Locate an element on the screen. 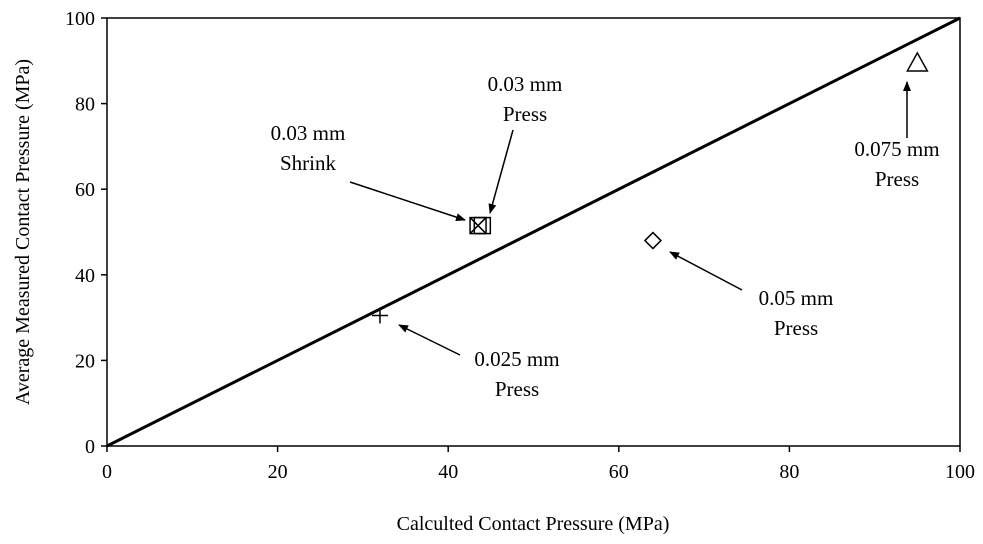 The image size is (983, 544). x-axis-title: Calculted Contact Pressure (MPa) is located at coordinates (533, 524).